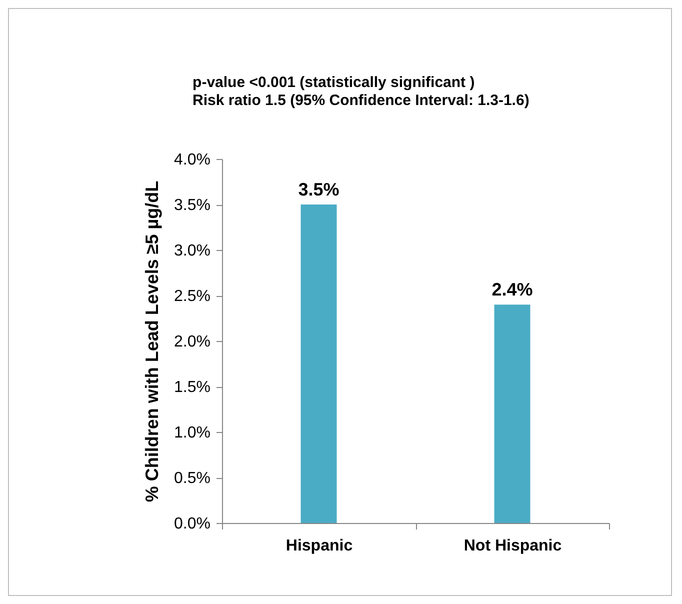 The height and width of the screenshot is (604, 682). What do you see at coordinates (192, 433) in the screenshot?
I see `y-tick-label: 1.0%` at bounding box center [192, 433].